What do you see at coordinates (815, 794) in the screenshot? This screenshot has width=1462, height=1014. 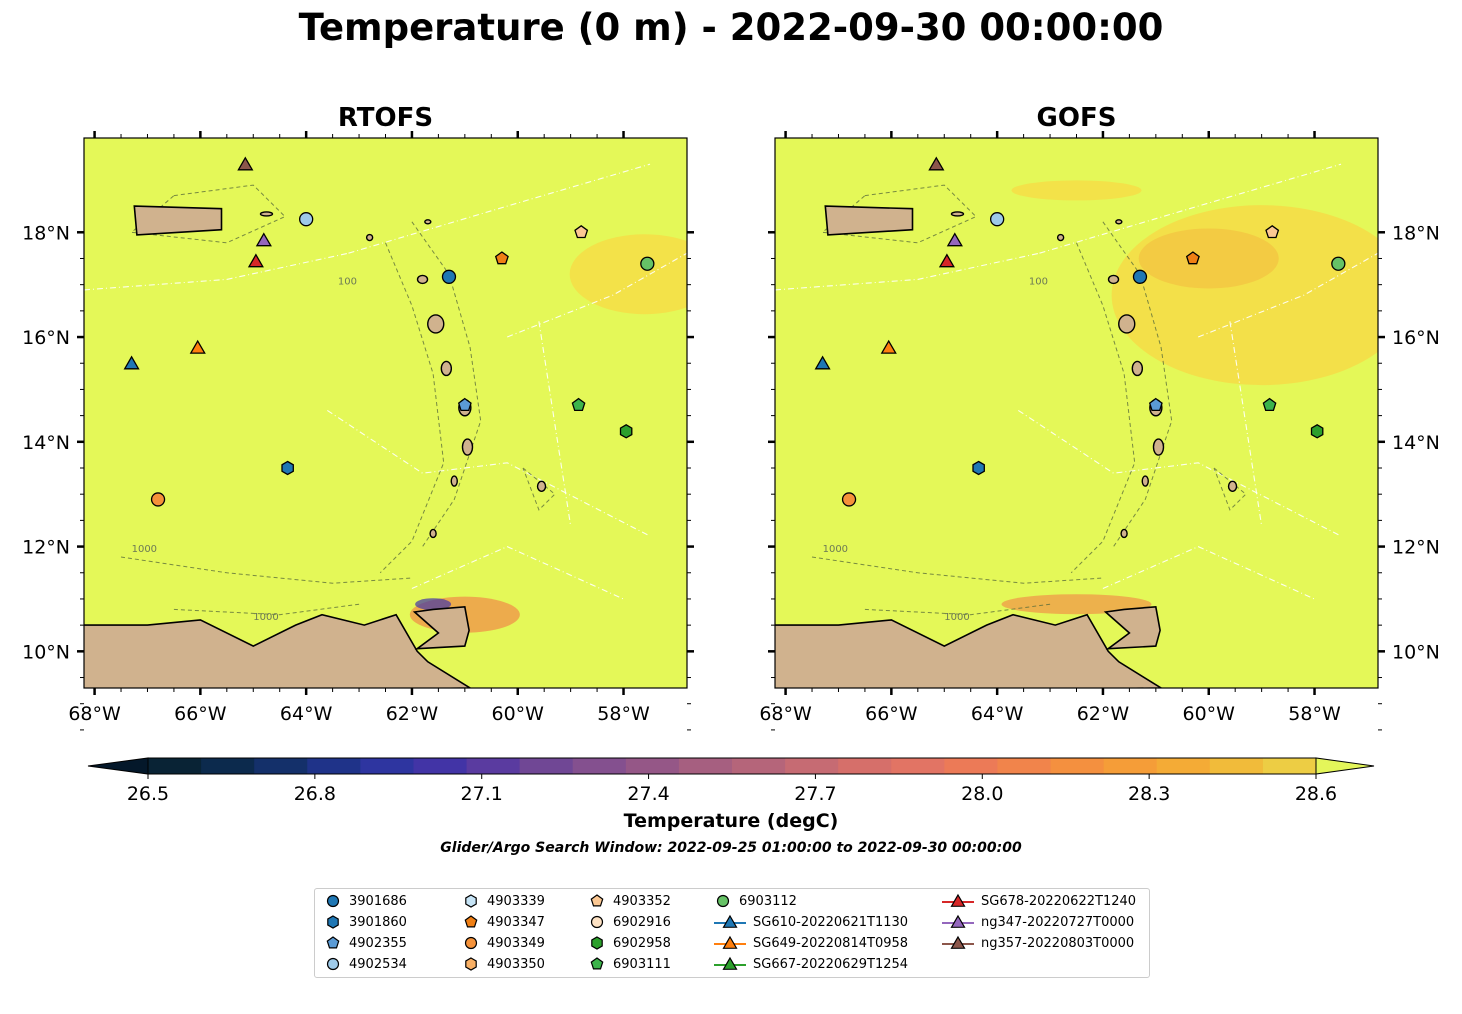 I see `colorbar-tick-label: 27.7` at bounding box center [815, 794].